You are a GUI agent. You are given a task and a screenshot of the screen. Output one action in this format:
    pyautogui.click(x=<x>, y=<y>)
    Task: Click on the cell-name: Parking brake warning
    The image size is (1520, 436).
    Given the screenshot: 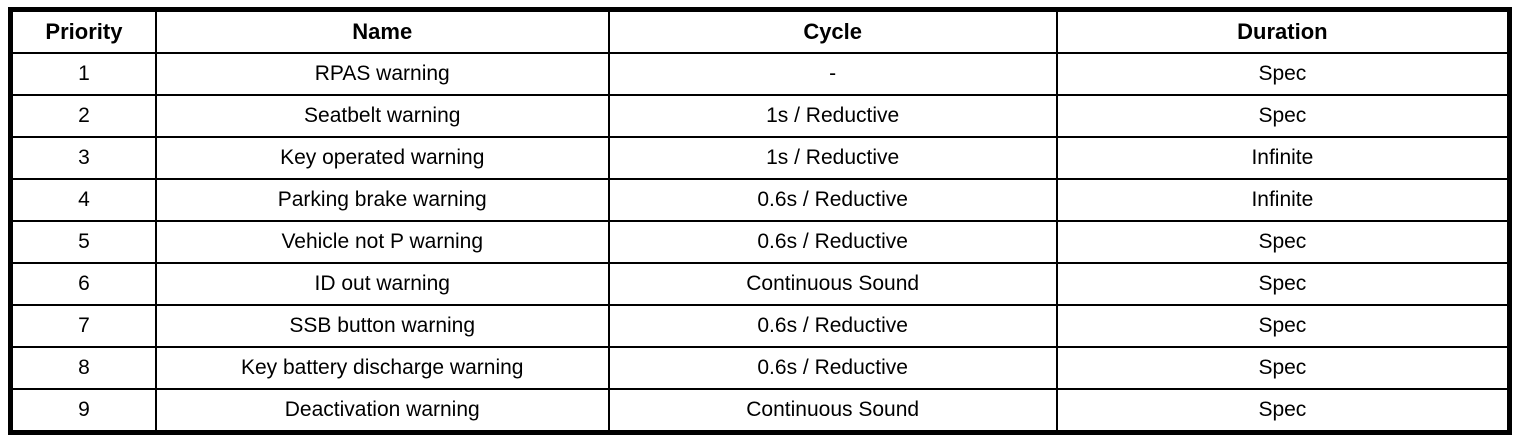 What is the action you would take?
    pyautogui.click(x=382, y=200)
    